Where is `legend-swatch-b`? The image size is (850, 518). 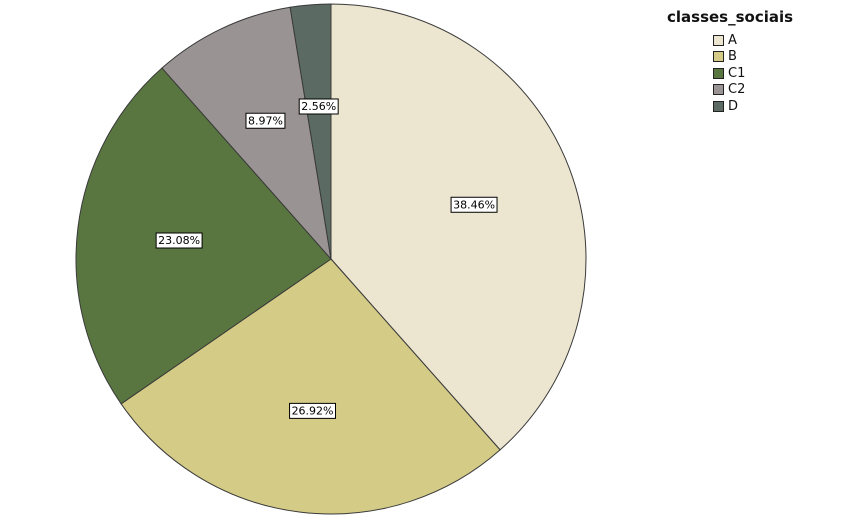
legend-swatch-b is located at coordinates (718, 57).